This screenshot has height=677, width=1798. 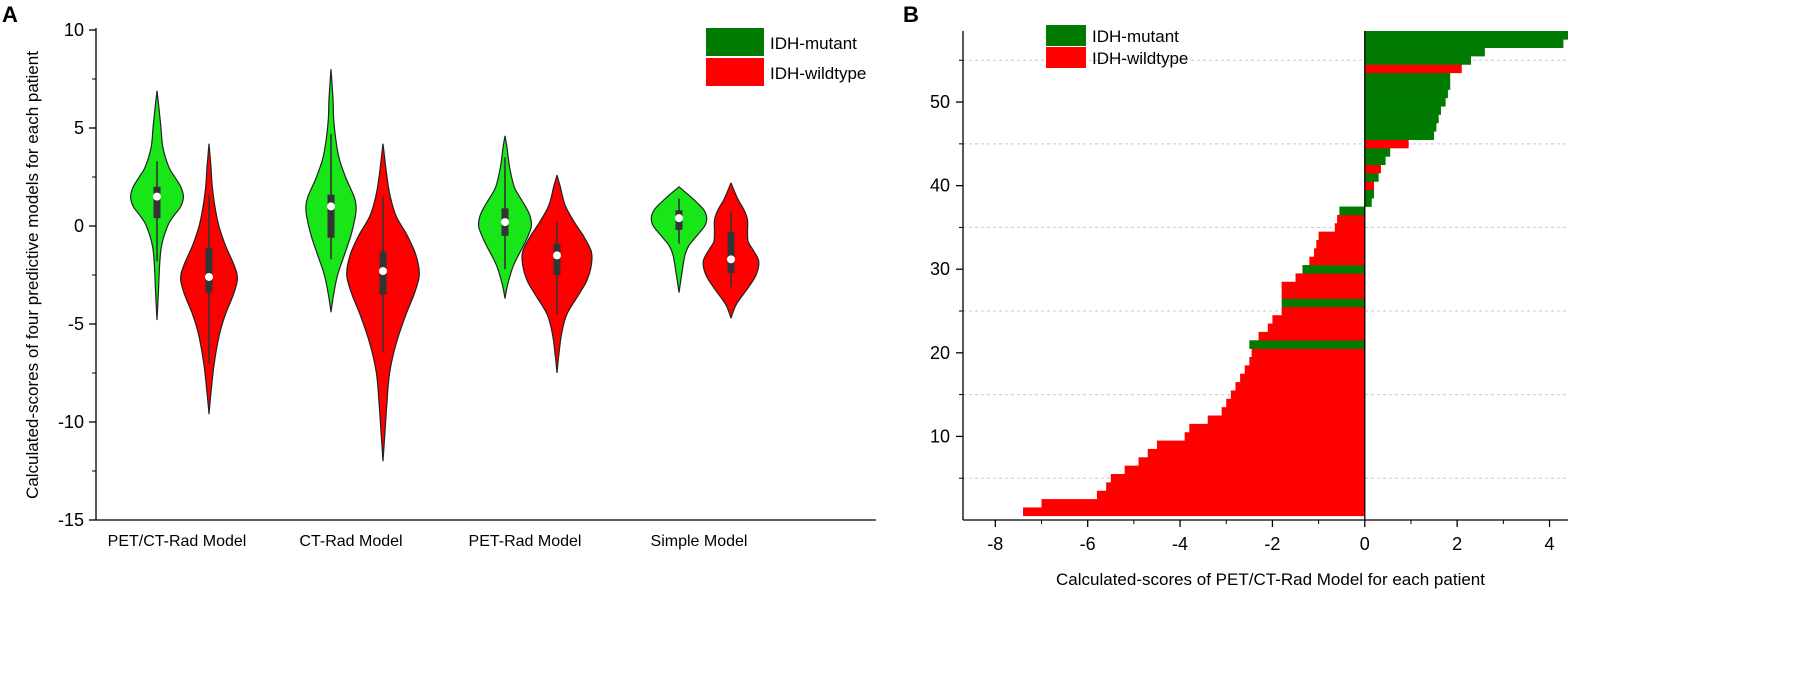 What do you see at coordinates (1365, 544) in the screenshot?
I see `x-tick-label: 0` at bounding box center [1365, 544].